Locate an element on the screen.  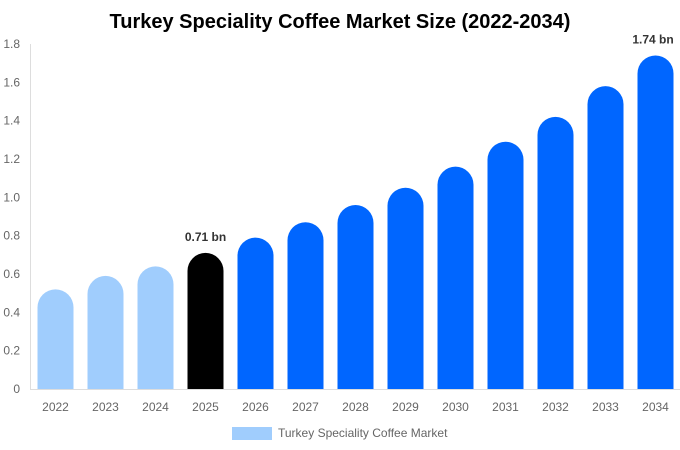
x-tick-label: 2024 is located at coordinates (155, 407).